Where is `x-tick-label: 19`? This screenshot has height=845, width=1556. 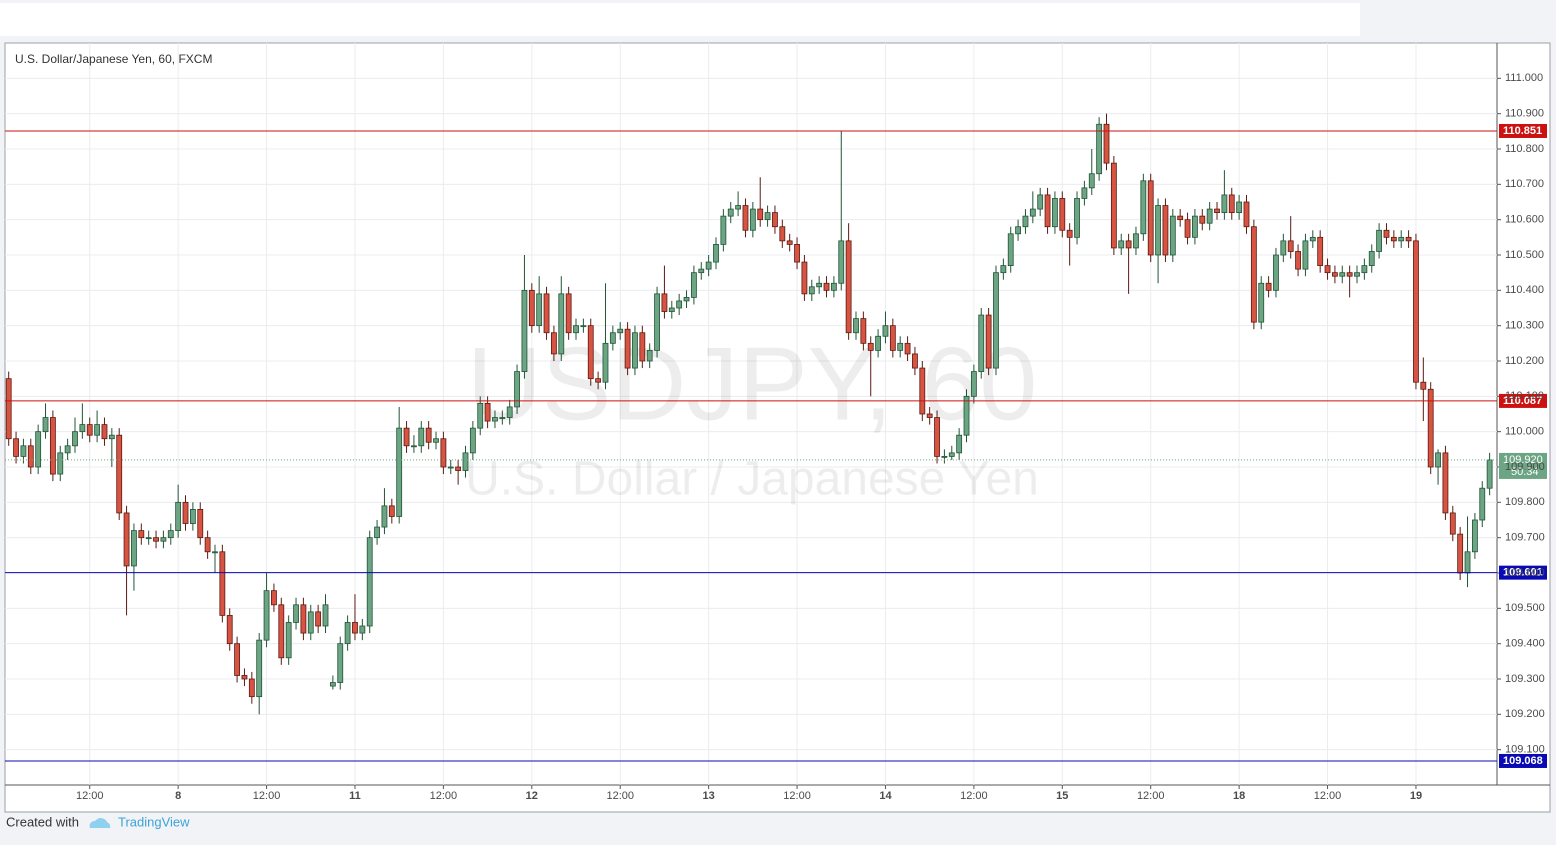 x-tick-label: 19 is located at coordinates (1416, 796).